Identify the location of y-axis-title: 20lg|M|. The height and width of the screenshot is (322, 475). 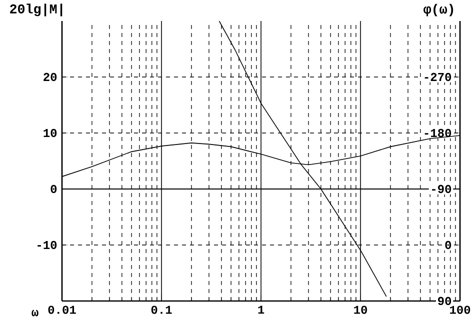
(36, 10).